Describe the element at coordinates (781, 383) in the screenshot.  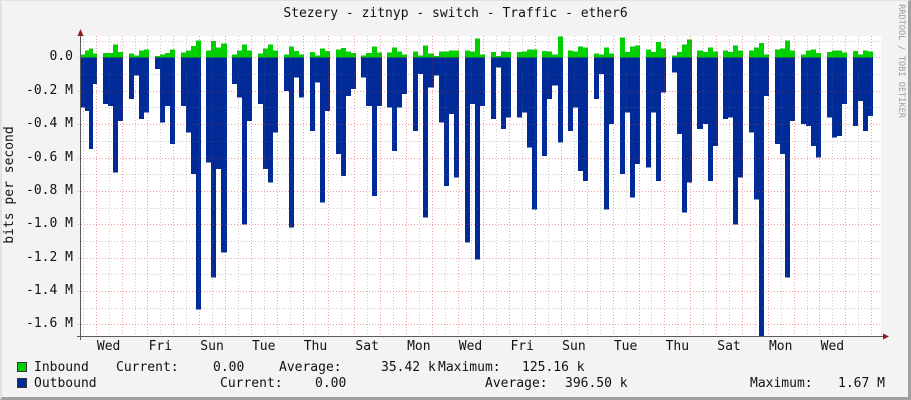
I see `legend-outbound-maximum-label: Maximum:` at that location.